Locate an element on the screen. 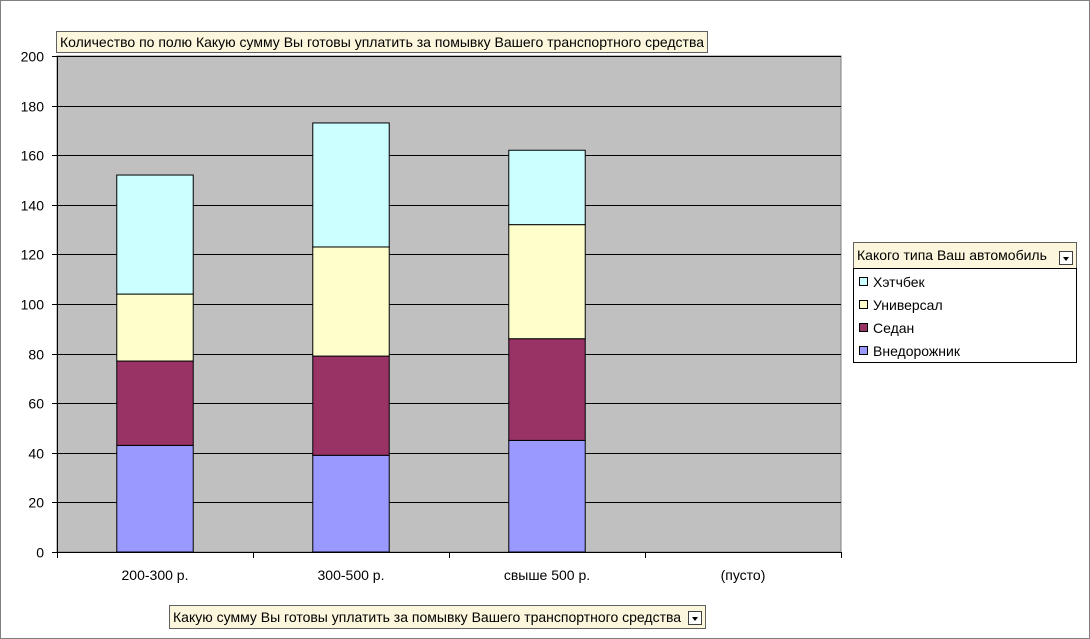 This screenshot has height=639, width=1090. y-tick-label: 40 is located at coordinates (36, 454).